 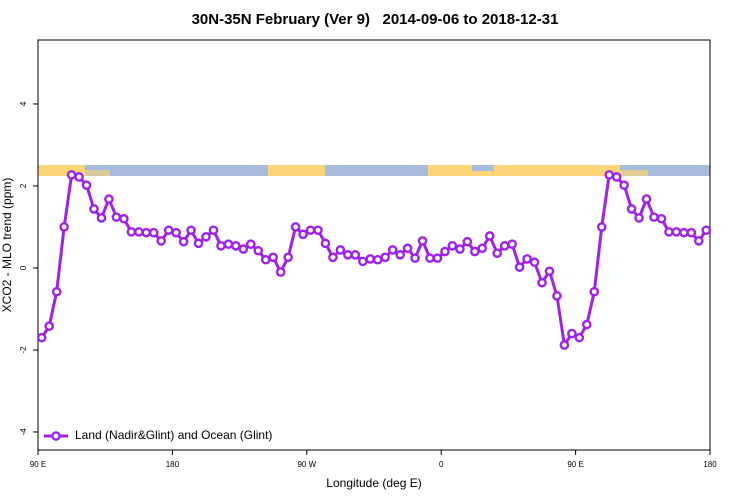 I want to click on ocean-band, so click(x=374, y=170).